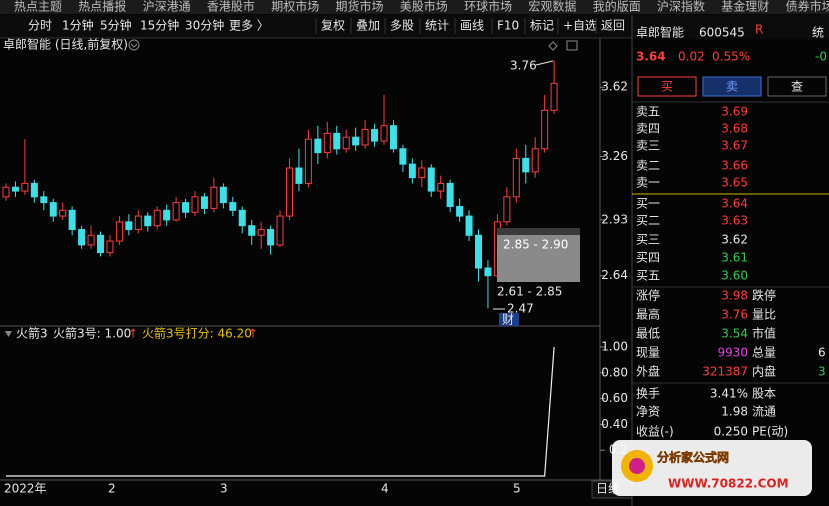  I want to click on nav-item: 债券市场, so click(807, 7).